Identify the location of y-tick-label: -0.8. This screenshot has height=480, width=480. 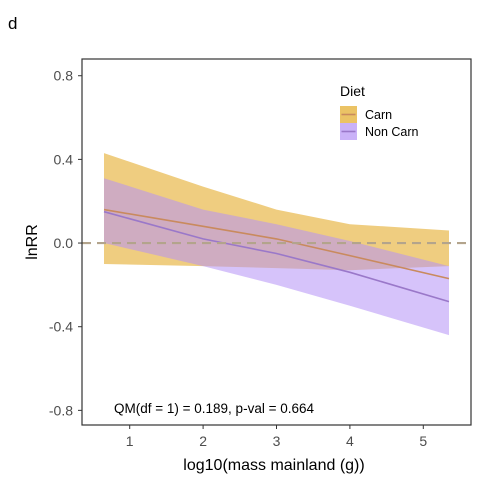
(61, 410).